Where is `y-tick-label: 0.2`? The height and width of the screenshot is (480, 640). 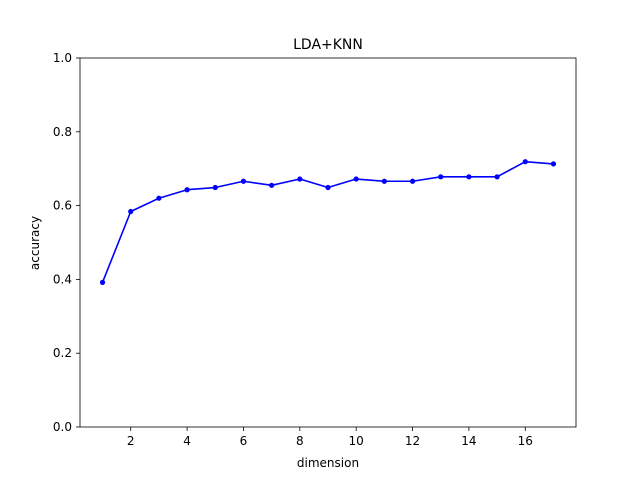
y-tick-label: 0.2 is located at coordinates (62, 353).